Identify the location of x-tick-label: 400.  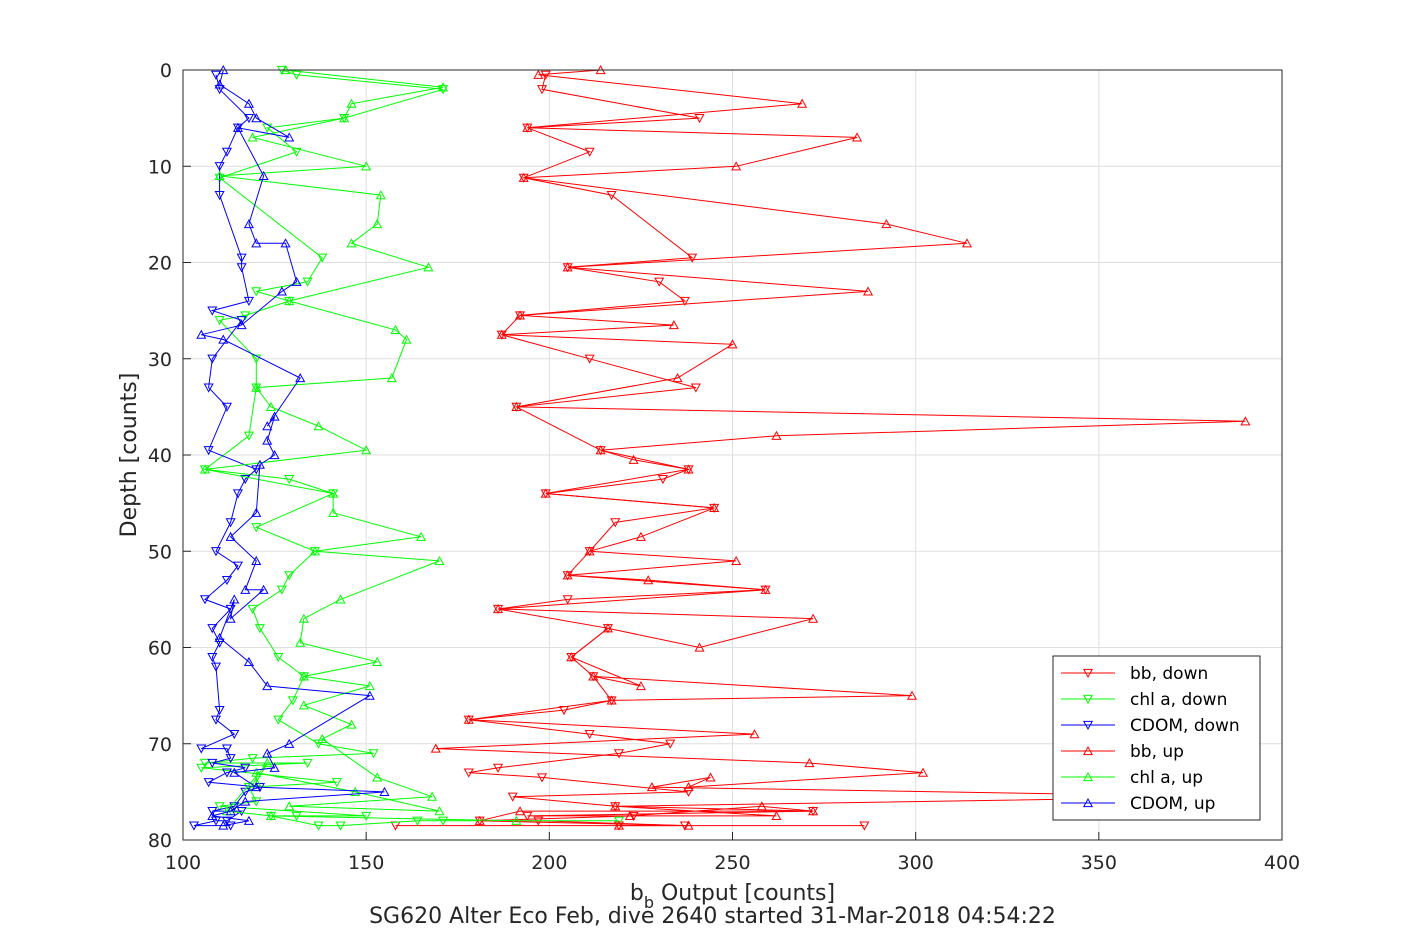
(1282, 863).